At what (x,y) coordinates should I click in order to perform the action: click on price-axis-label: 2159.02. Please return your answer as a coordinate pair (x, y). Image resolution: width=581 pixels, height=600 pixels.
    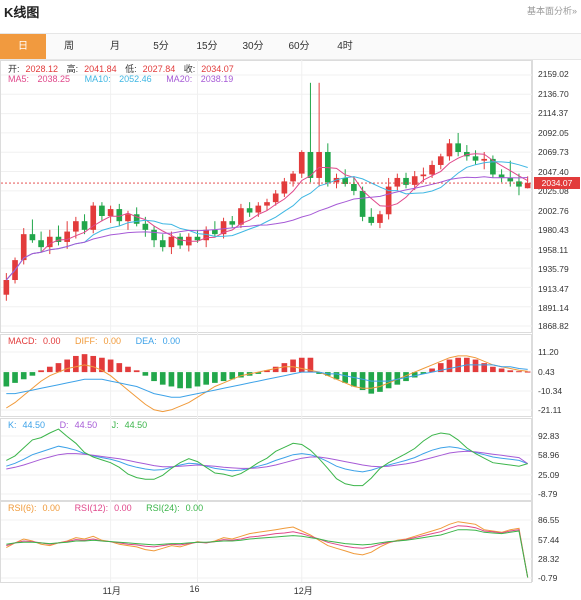
    Looking at the image, I should click on (553, 74).